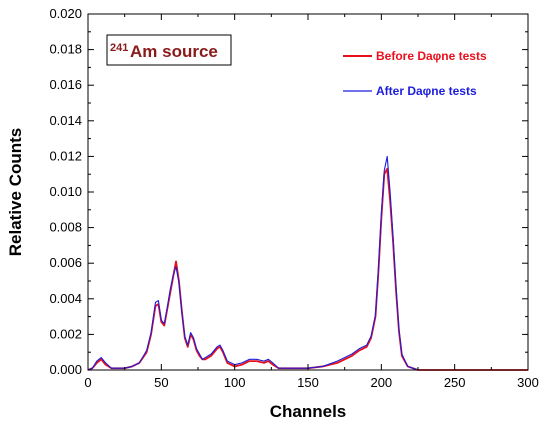  Describe the element at coordinates (65, 333) in the screenshot. I see `y-tick-label: 0.002` at that location.